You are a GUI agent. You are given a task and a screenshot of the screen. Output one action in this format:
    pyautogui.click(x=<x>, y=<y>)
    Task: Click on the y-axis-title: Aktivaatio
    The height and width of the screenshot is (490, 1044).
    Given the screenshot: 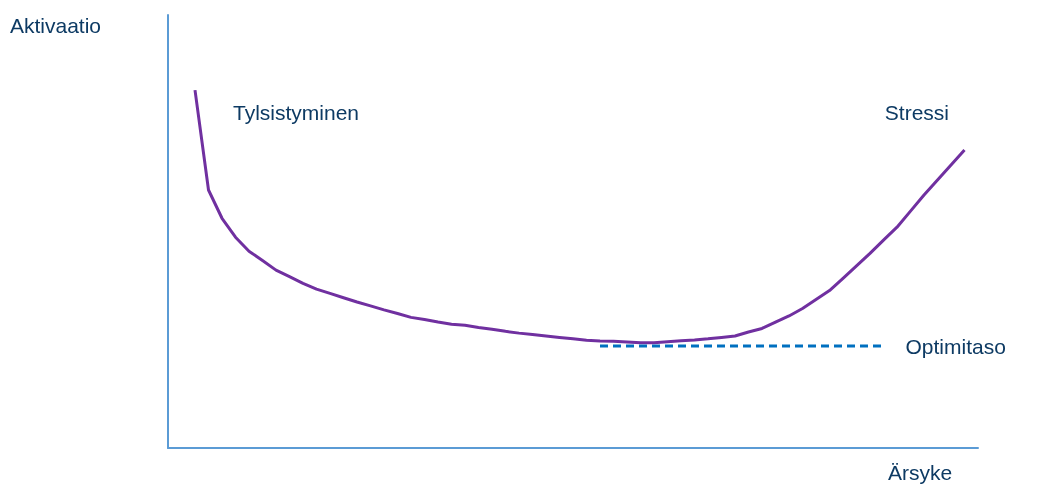 What is the action you would take?
    pyautogui.click(x=56, y=25)
    